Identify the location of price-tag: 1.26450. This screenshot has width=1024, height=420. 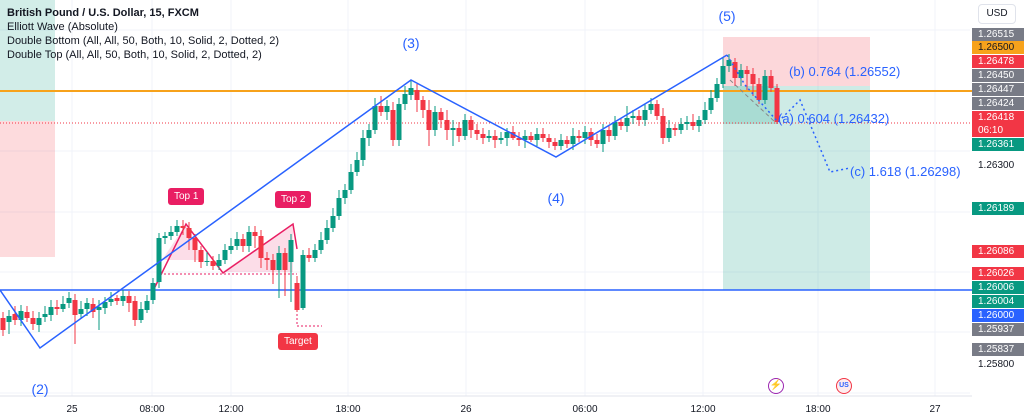
(998, 75).